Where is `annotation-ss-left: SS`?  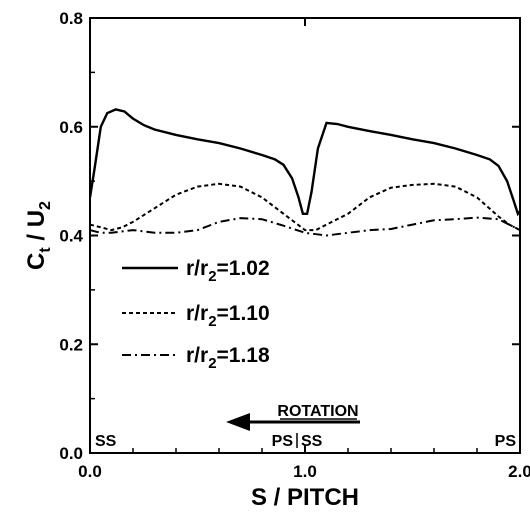 annotation-ss-left: SS is located at coordinates (106, 441).